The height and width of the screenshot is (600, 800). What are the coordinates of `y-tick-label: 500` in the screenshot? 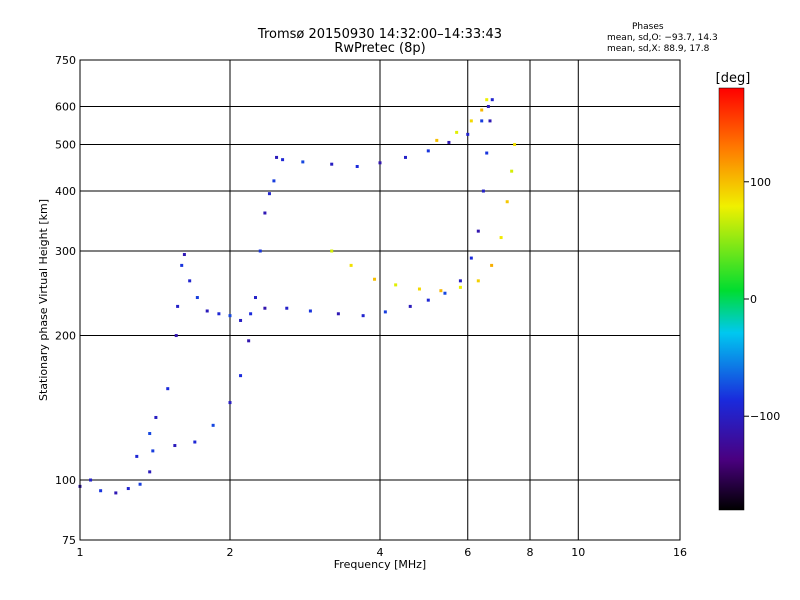 It's located at (65, 145).